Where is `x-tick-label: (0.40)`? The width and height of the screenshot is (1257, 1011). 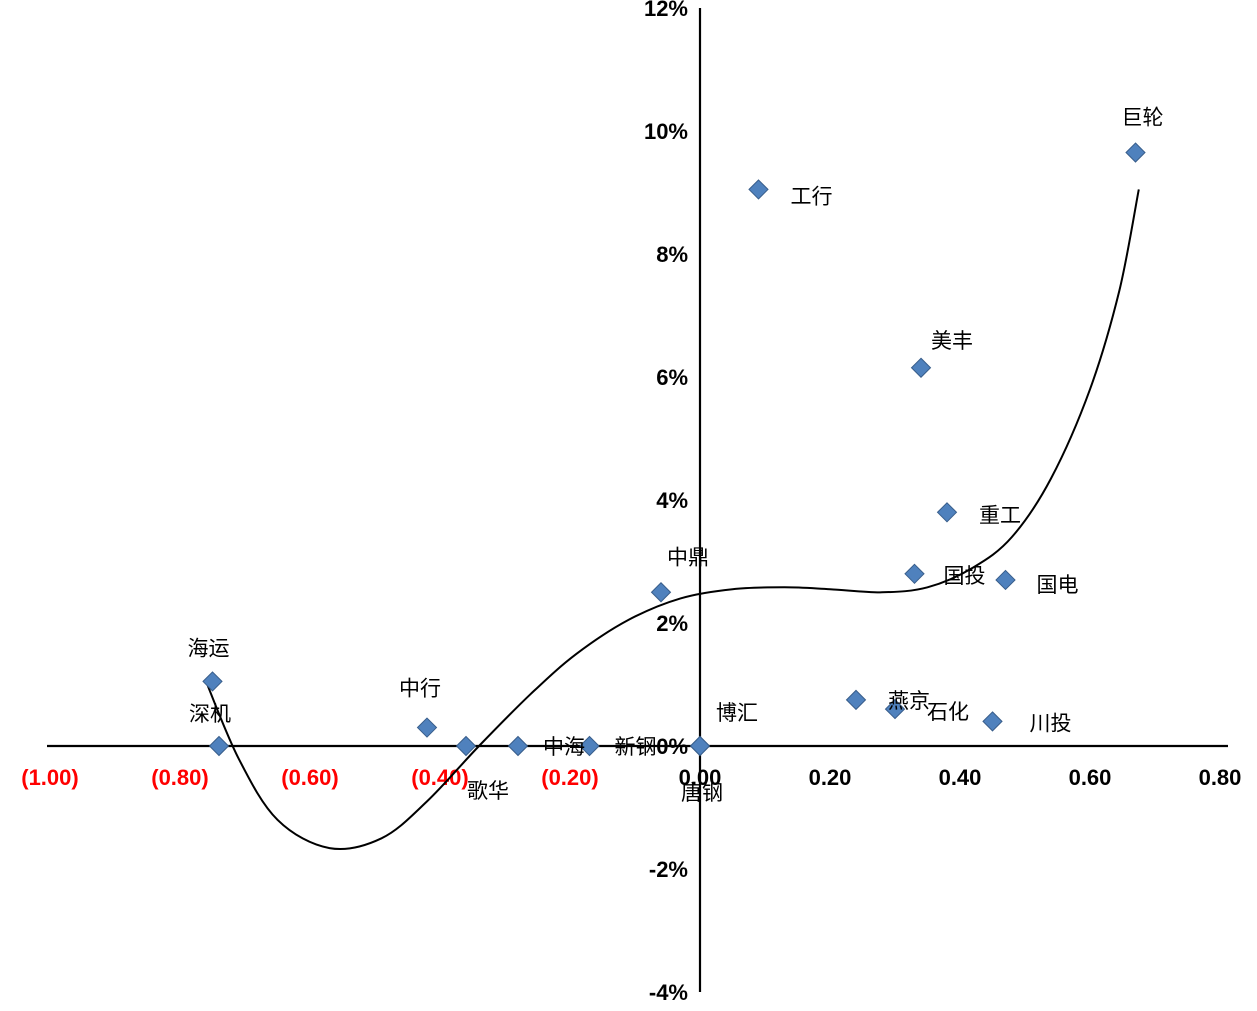 x-tick-label: (0.40) is located at coordinates (439, 777).